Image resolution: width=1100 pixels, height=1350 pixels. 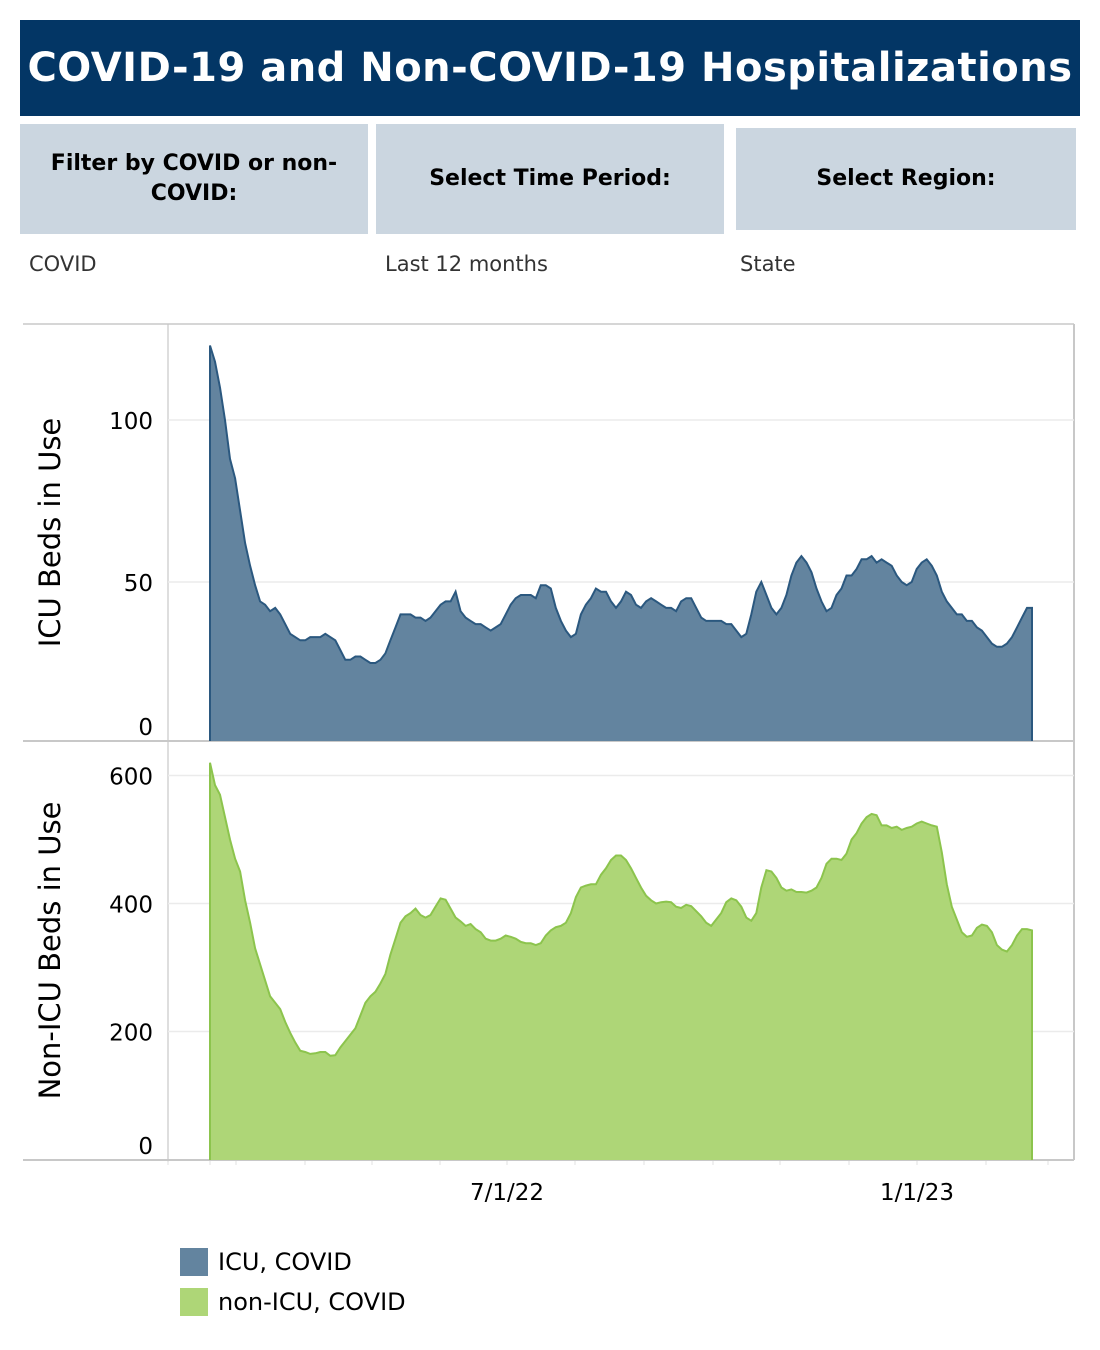 What do you see at coordinates (507, 1193) in the screenshot?
I see `svg-text: 7/1/22` at bounding box center [507, 1193].